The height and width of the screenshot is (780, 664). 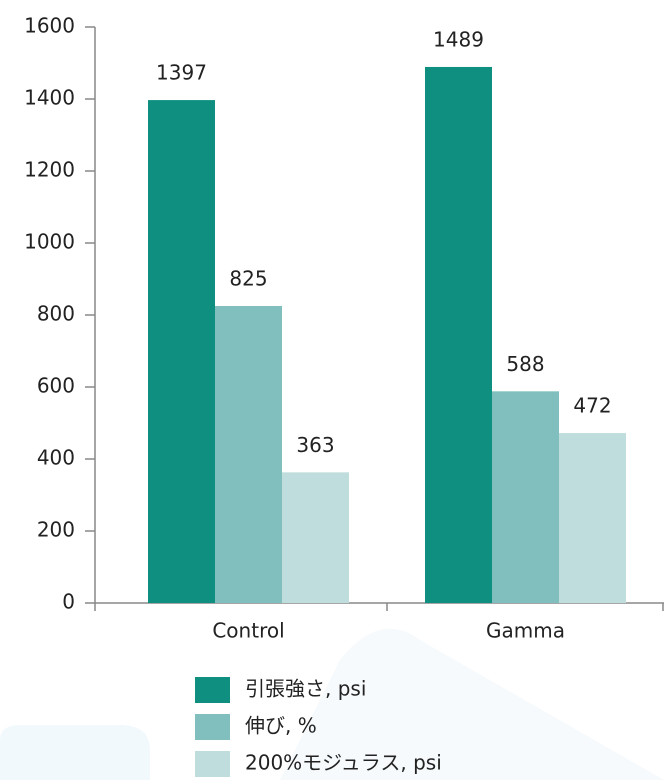 What do you see at coordinates (56, 386) in the screenshot?
I see `y-tick-label: 600` at bounding box center [56, 386].